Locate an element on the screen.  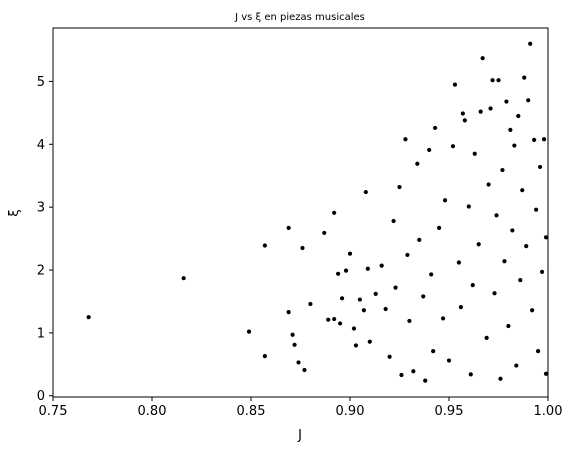
y-axis-label: ξ is located at coordinates (14, 212).